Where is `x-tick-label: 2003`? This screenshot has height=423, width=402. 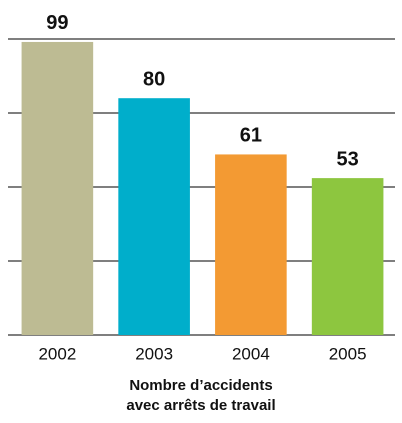 x-tick-label: 2003 is located at coordinates (154, 353).